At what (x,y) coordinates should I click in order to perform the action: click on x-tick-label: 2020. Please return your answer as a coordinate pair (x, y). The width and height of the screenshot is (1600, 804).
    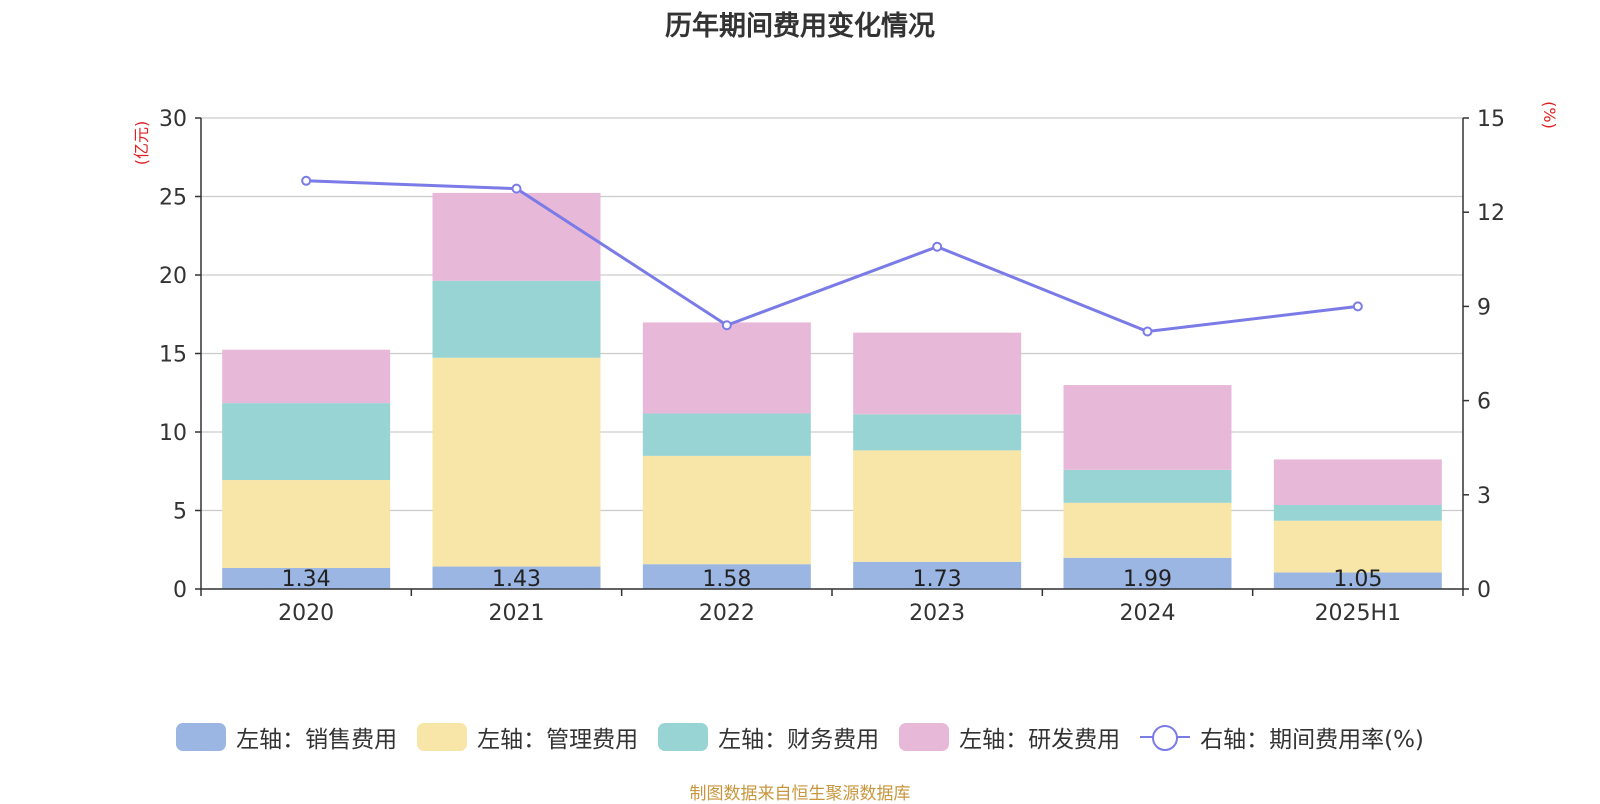
    Looking at the image, I should click on (306, 613).